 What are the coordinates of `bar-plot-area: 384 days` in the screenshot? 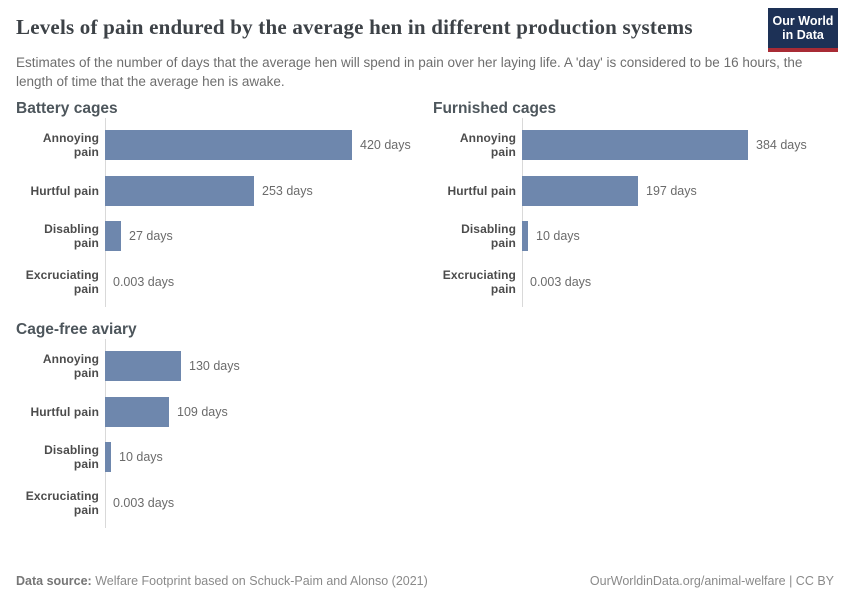 It's located at (686, 145).